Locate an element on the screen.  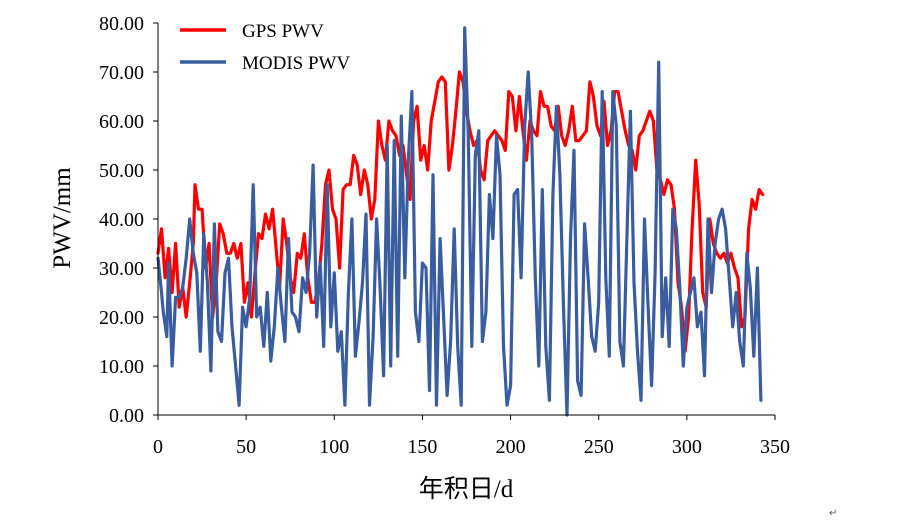
return-mark: ↵ is located at coordinates (833, 513).